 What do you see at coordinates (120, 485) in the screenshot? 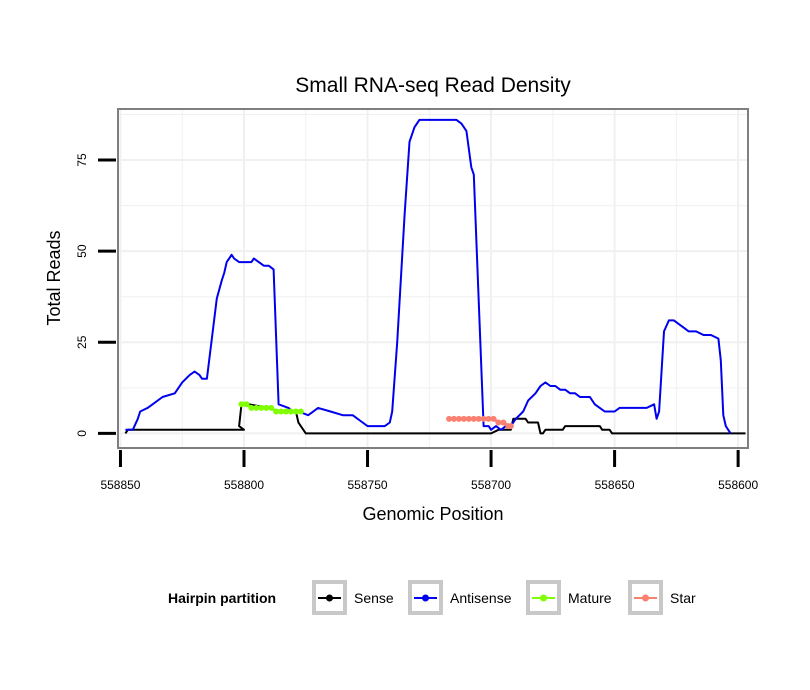
I see `x-tick-label: 558850` at bounding box center [120, 485].